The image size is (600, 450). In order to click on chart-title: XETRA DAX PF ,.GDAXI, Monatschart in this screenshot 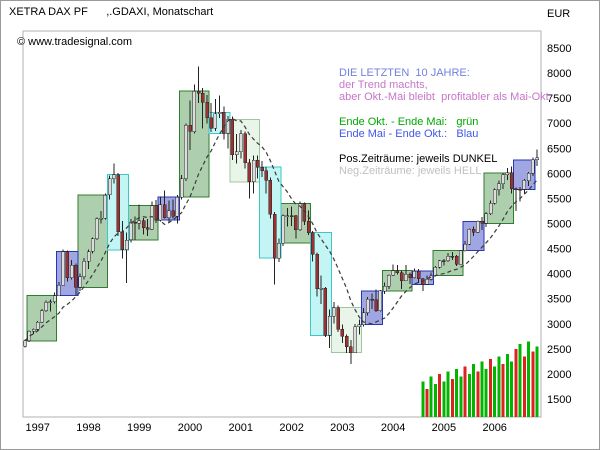, I will do `click(111, 12)`.